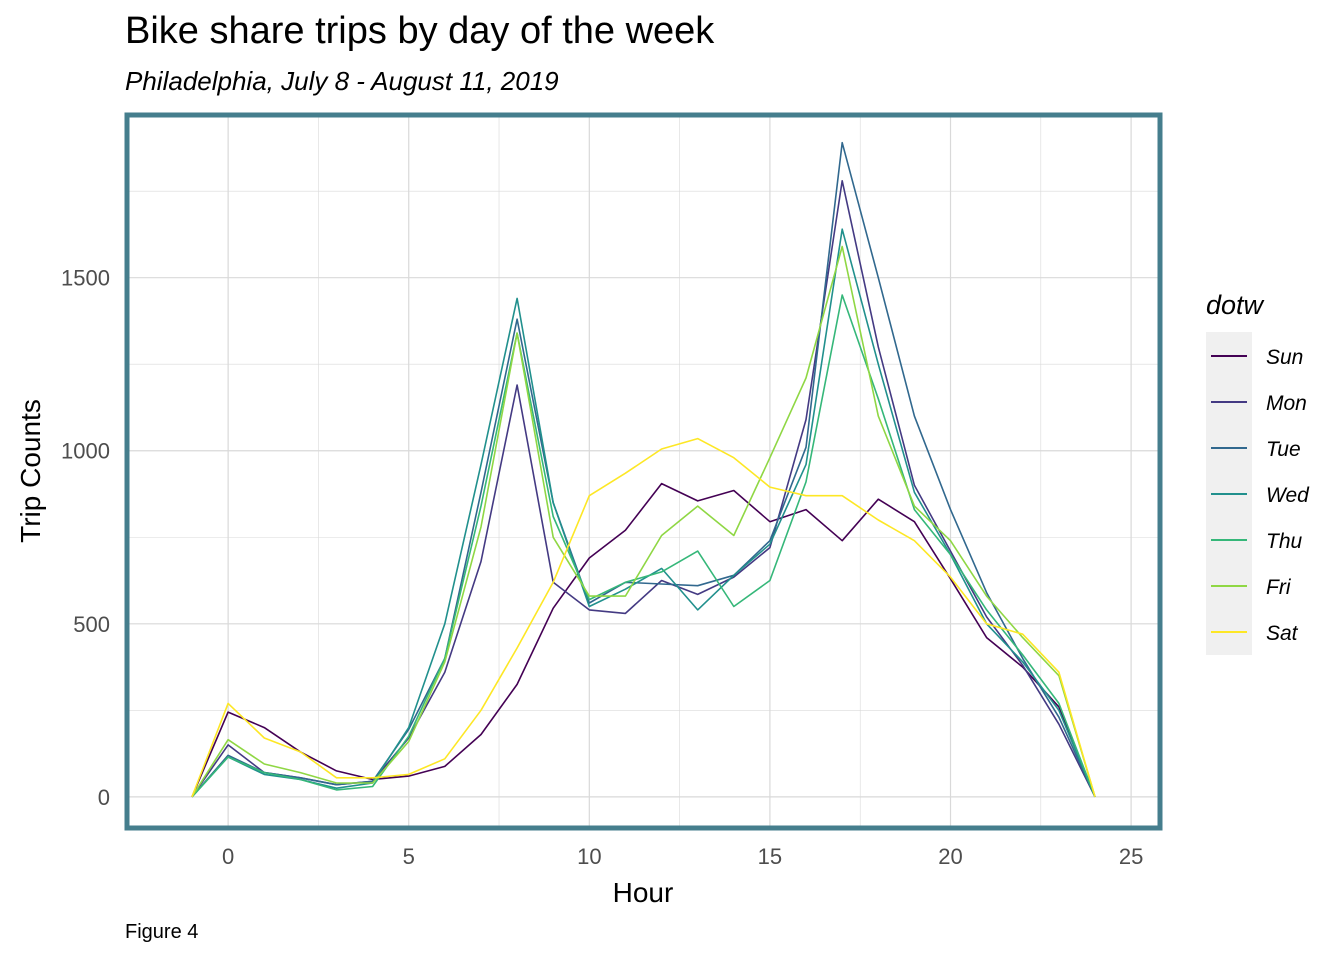 Image resolution: width=1344 pixels, height=960 pixels. Describe the element at coordinates (228, 856) in the screenshot. I see `x-tick-label: 0` at that location.